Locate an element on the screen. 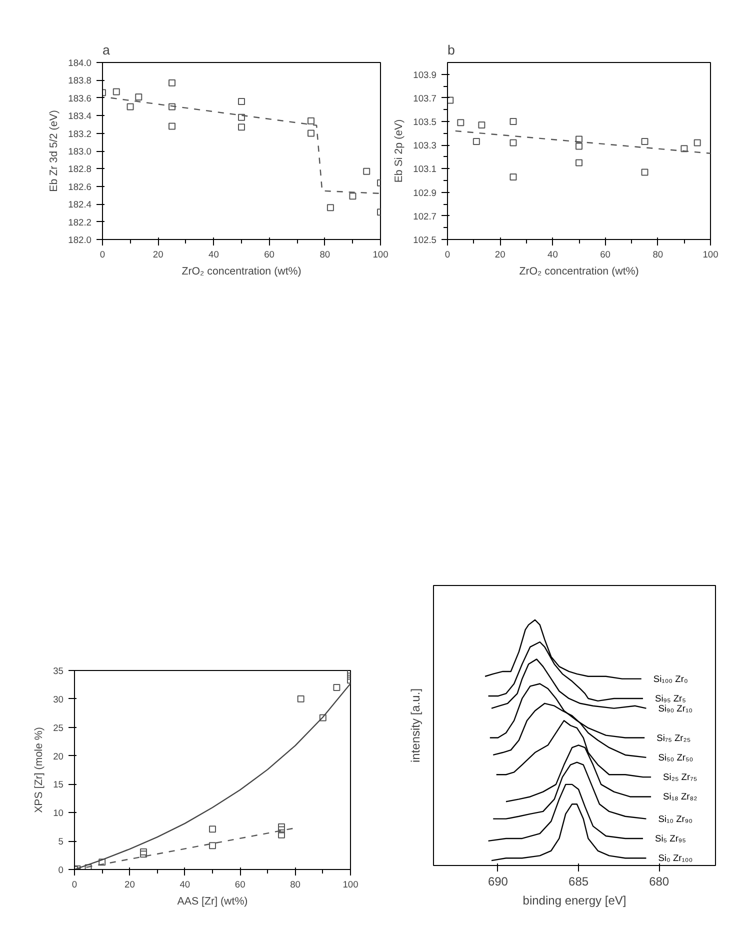  y-tick-label: 102.7 is located at coordinates (424, 216).